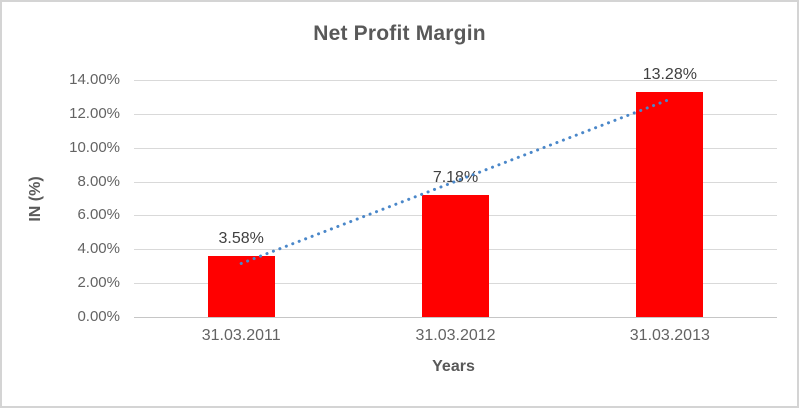 Image resolution: width=799 pixels, height=408 pixels. I want to click on y-axis-tick-label: 6.00%, so click(98, 215).